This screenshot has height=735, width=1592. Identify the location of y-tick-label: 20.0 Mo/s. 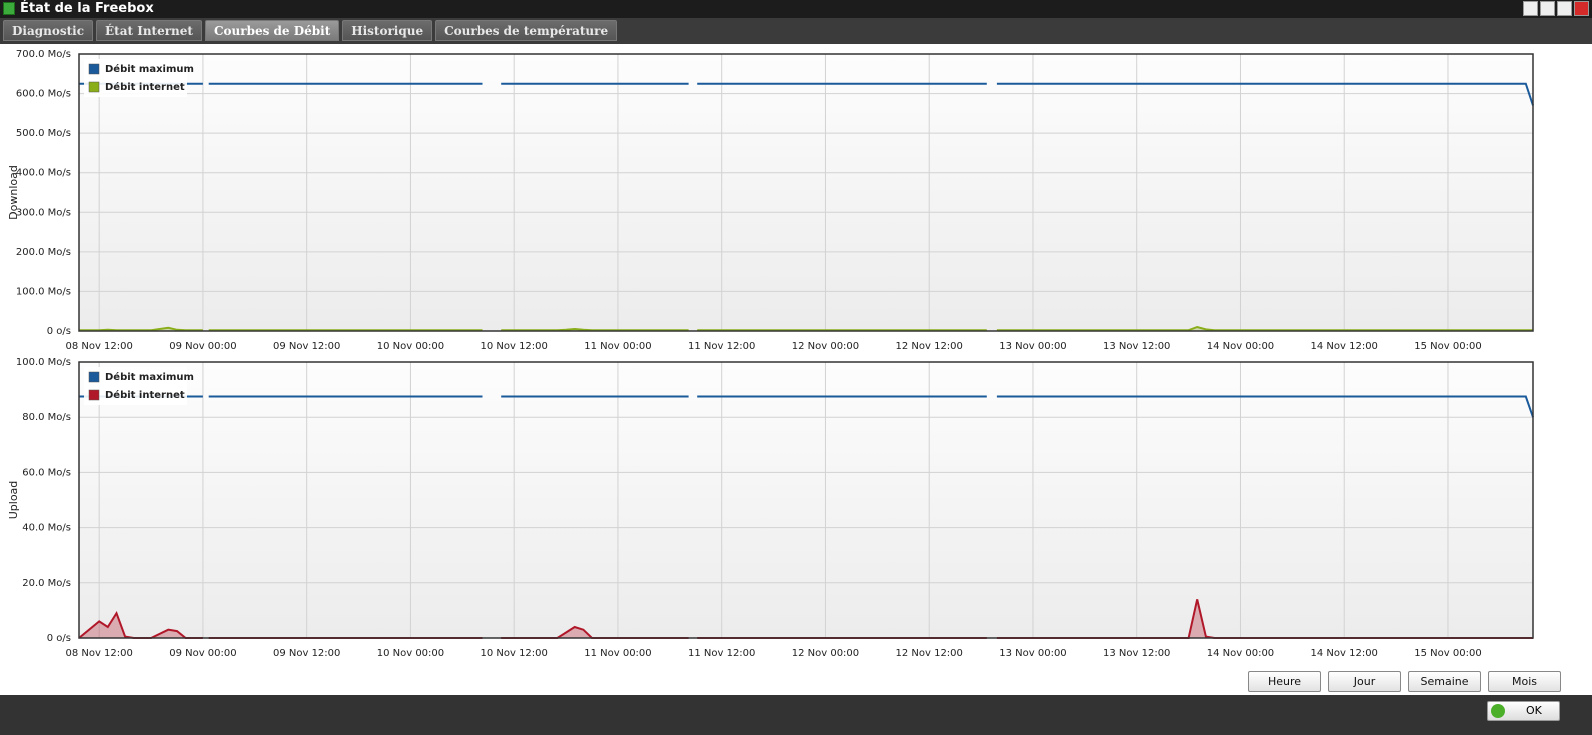
(46, 583).